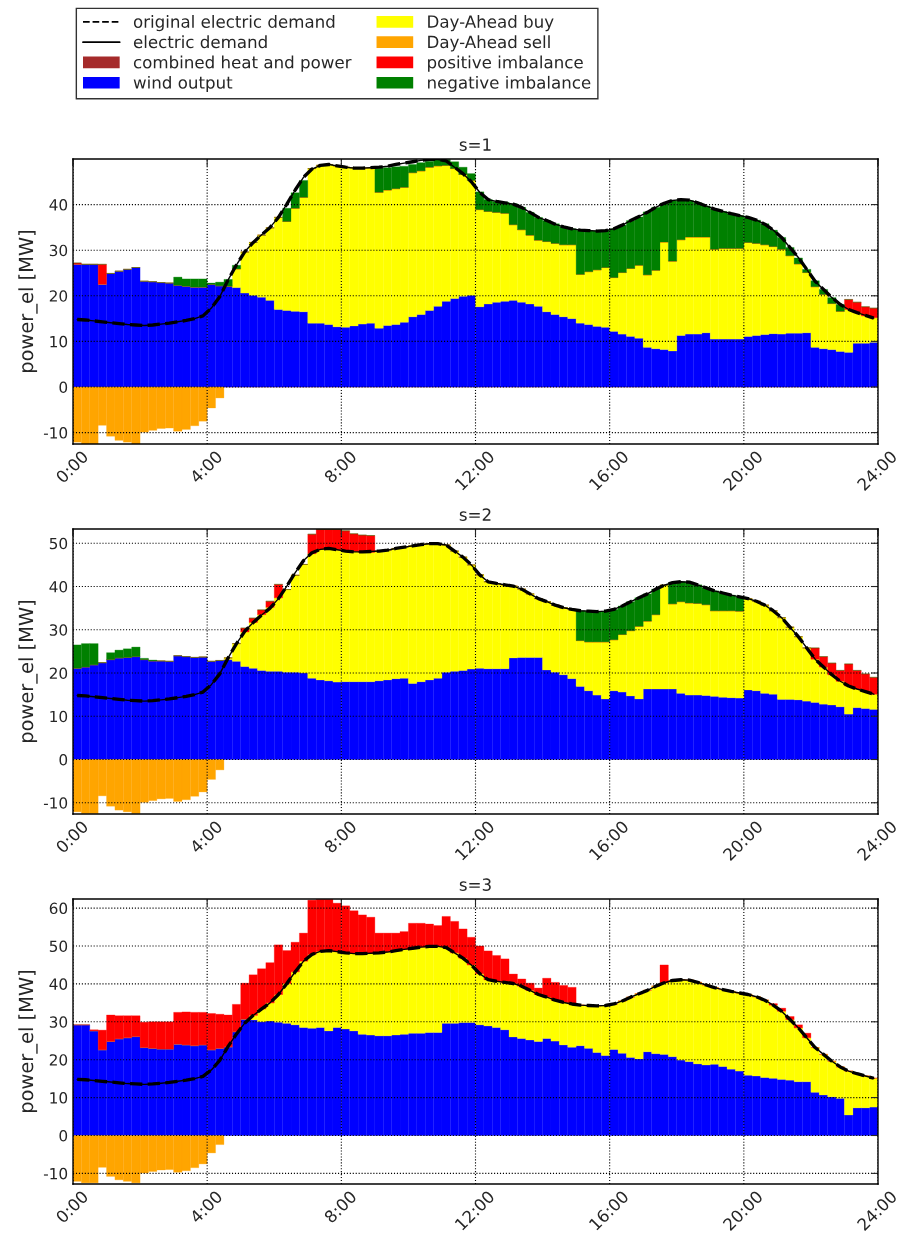 The image size is (901, 1234). Describe the element at coordinates (505, 63) in the screenshot. I see `legend-label: positive imbalance` at that location.